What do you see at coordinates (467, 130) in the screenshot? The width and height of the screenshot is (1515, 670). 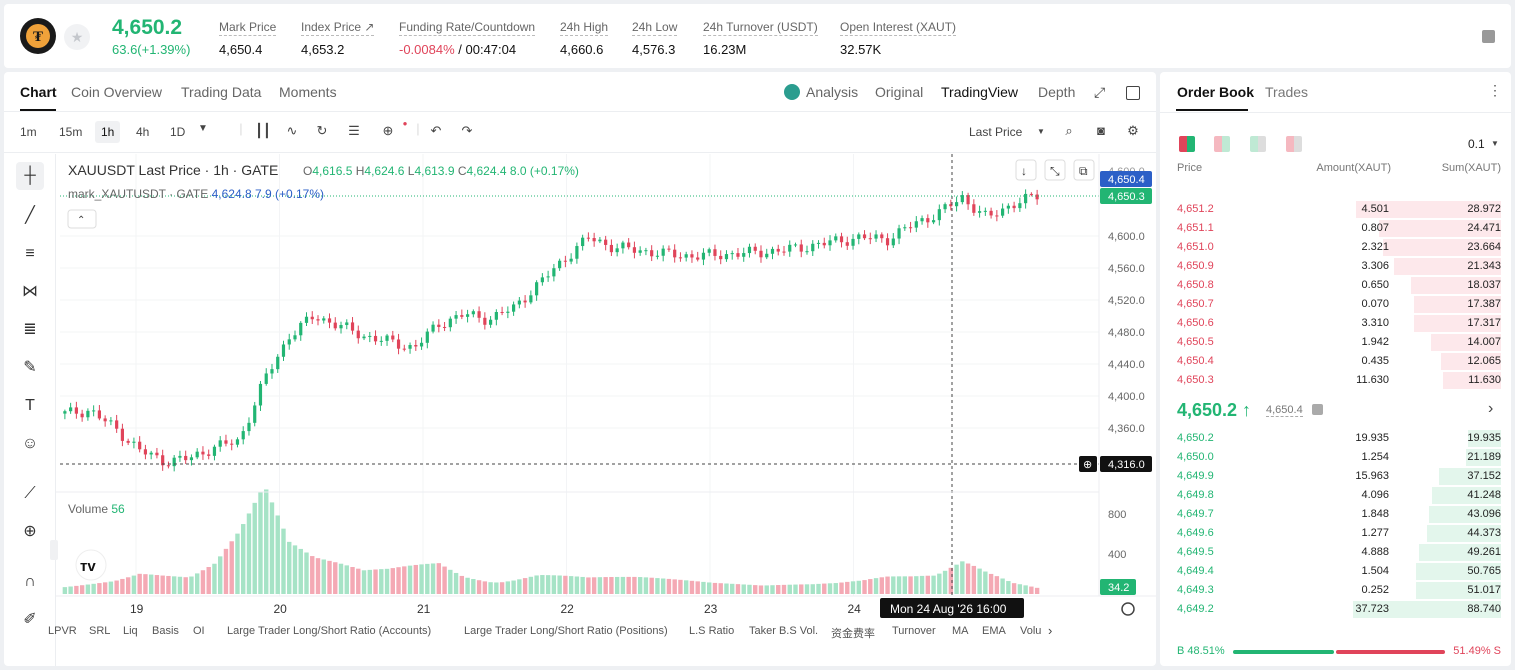 I see `redo-icon: ↷` at bounding box center [467, 130].